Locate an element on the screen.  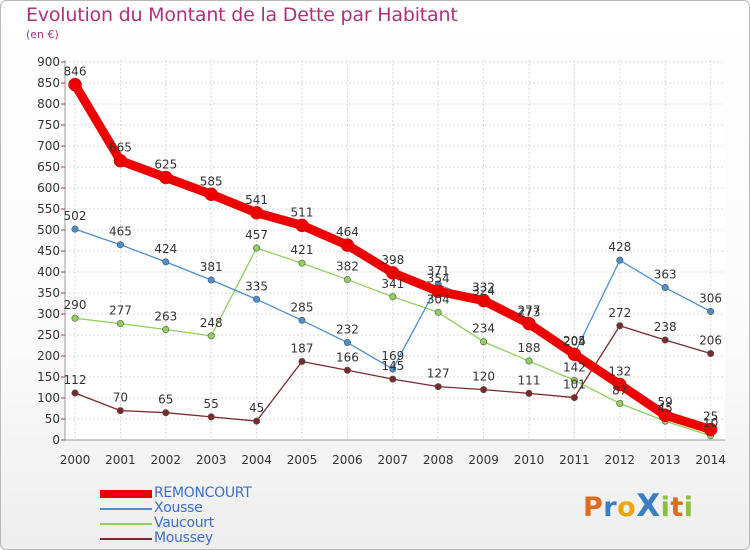
data-label-remoncourt: 354 is located at coordinates (438, 278).